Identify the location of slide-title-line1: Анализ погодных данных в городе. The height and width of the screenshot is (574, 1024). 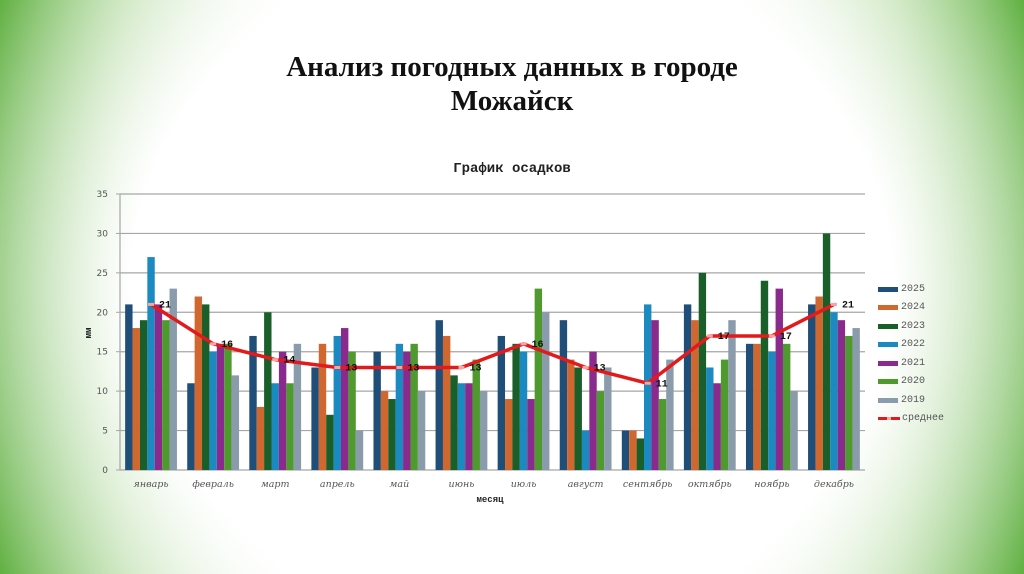
(512, 67).